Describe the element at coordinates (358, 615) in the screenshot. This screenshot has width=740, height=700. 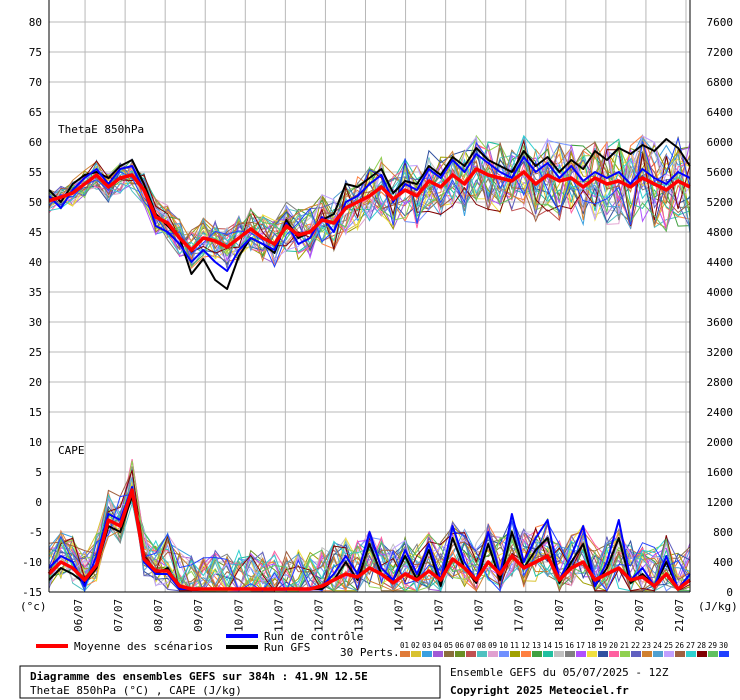
I see `date-tick-label: 13/07` at that location.